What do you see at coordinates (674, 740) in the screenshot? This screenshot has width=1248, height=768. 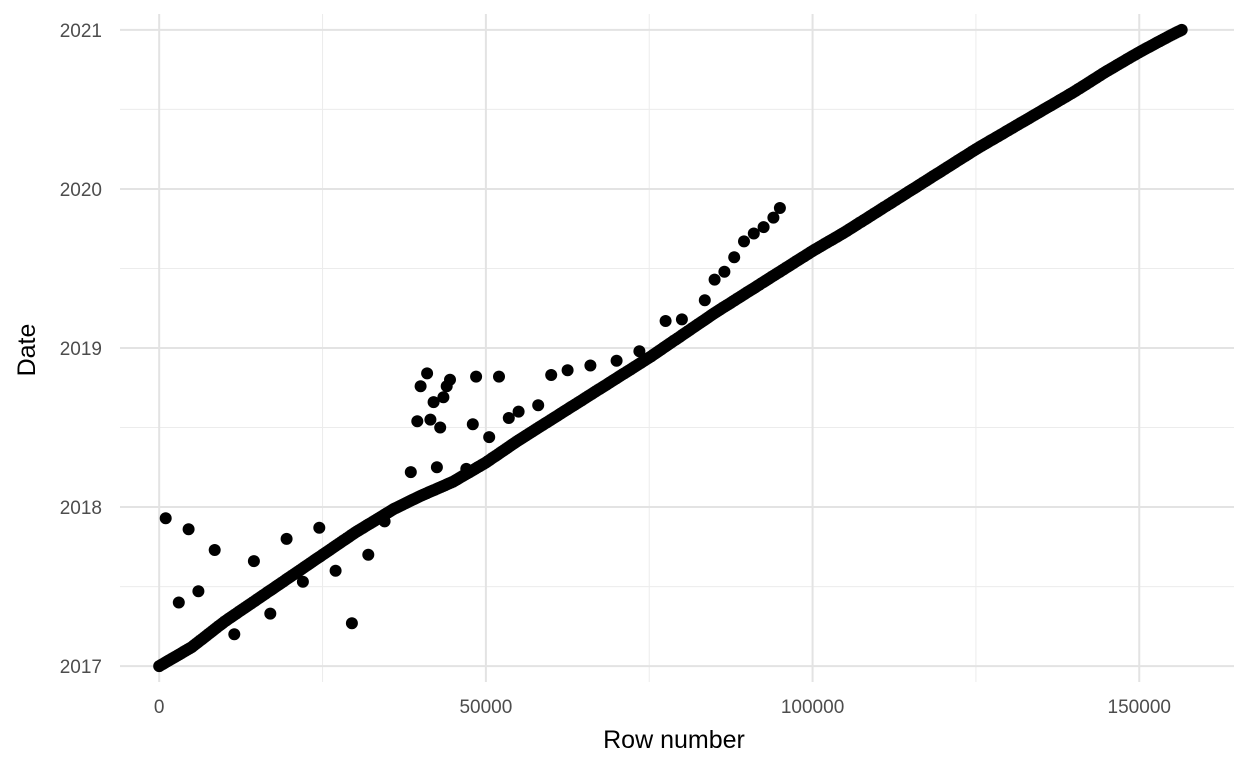 I see `x-axis-title: Row number` at bounding box center [674, 740].